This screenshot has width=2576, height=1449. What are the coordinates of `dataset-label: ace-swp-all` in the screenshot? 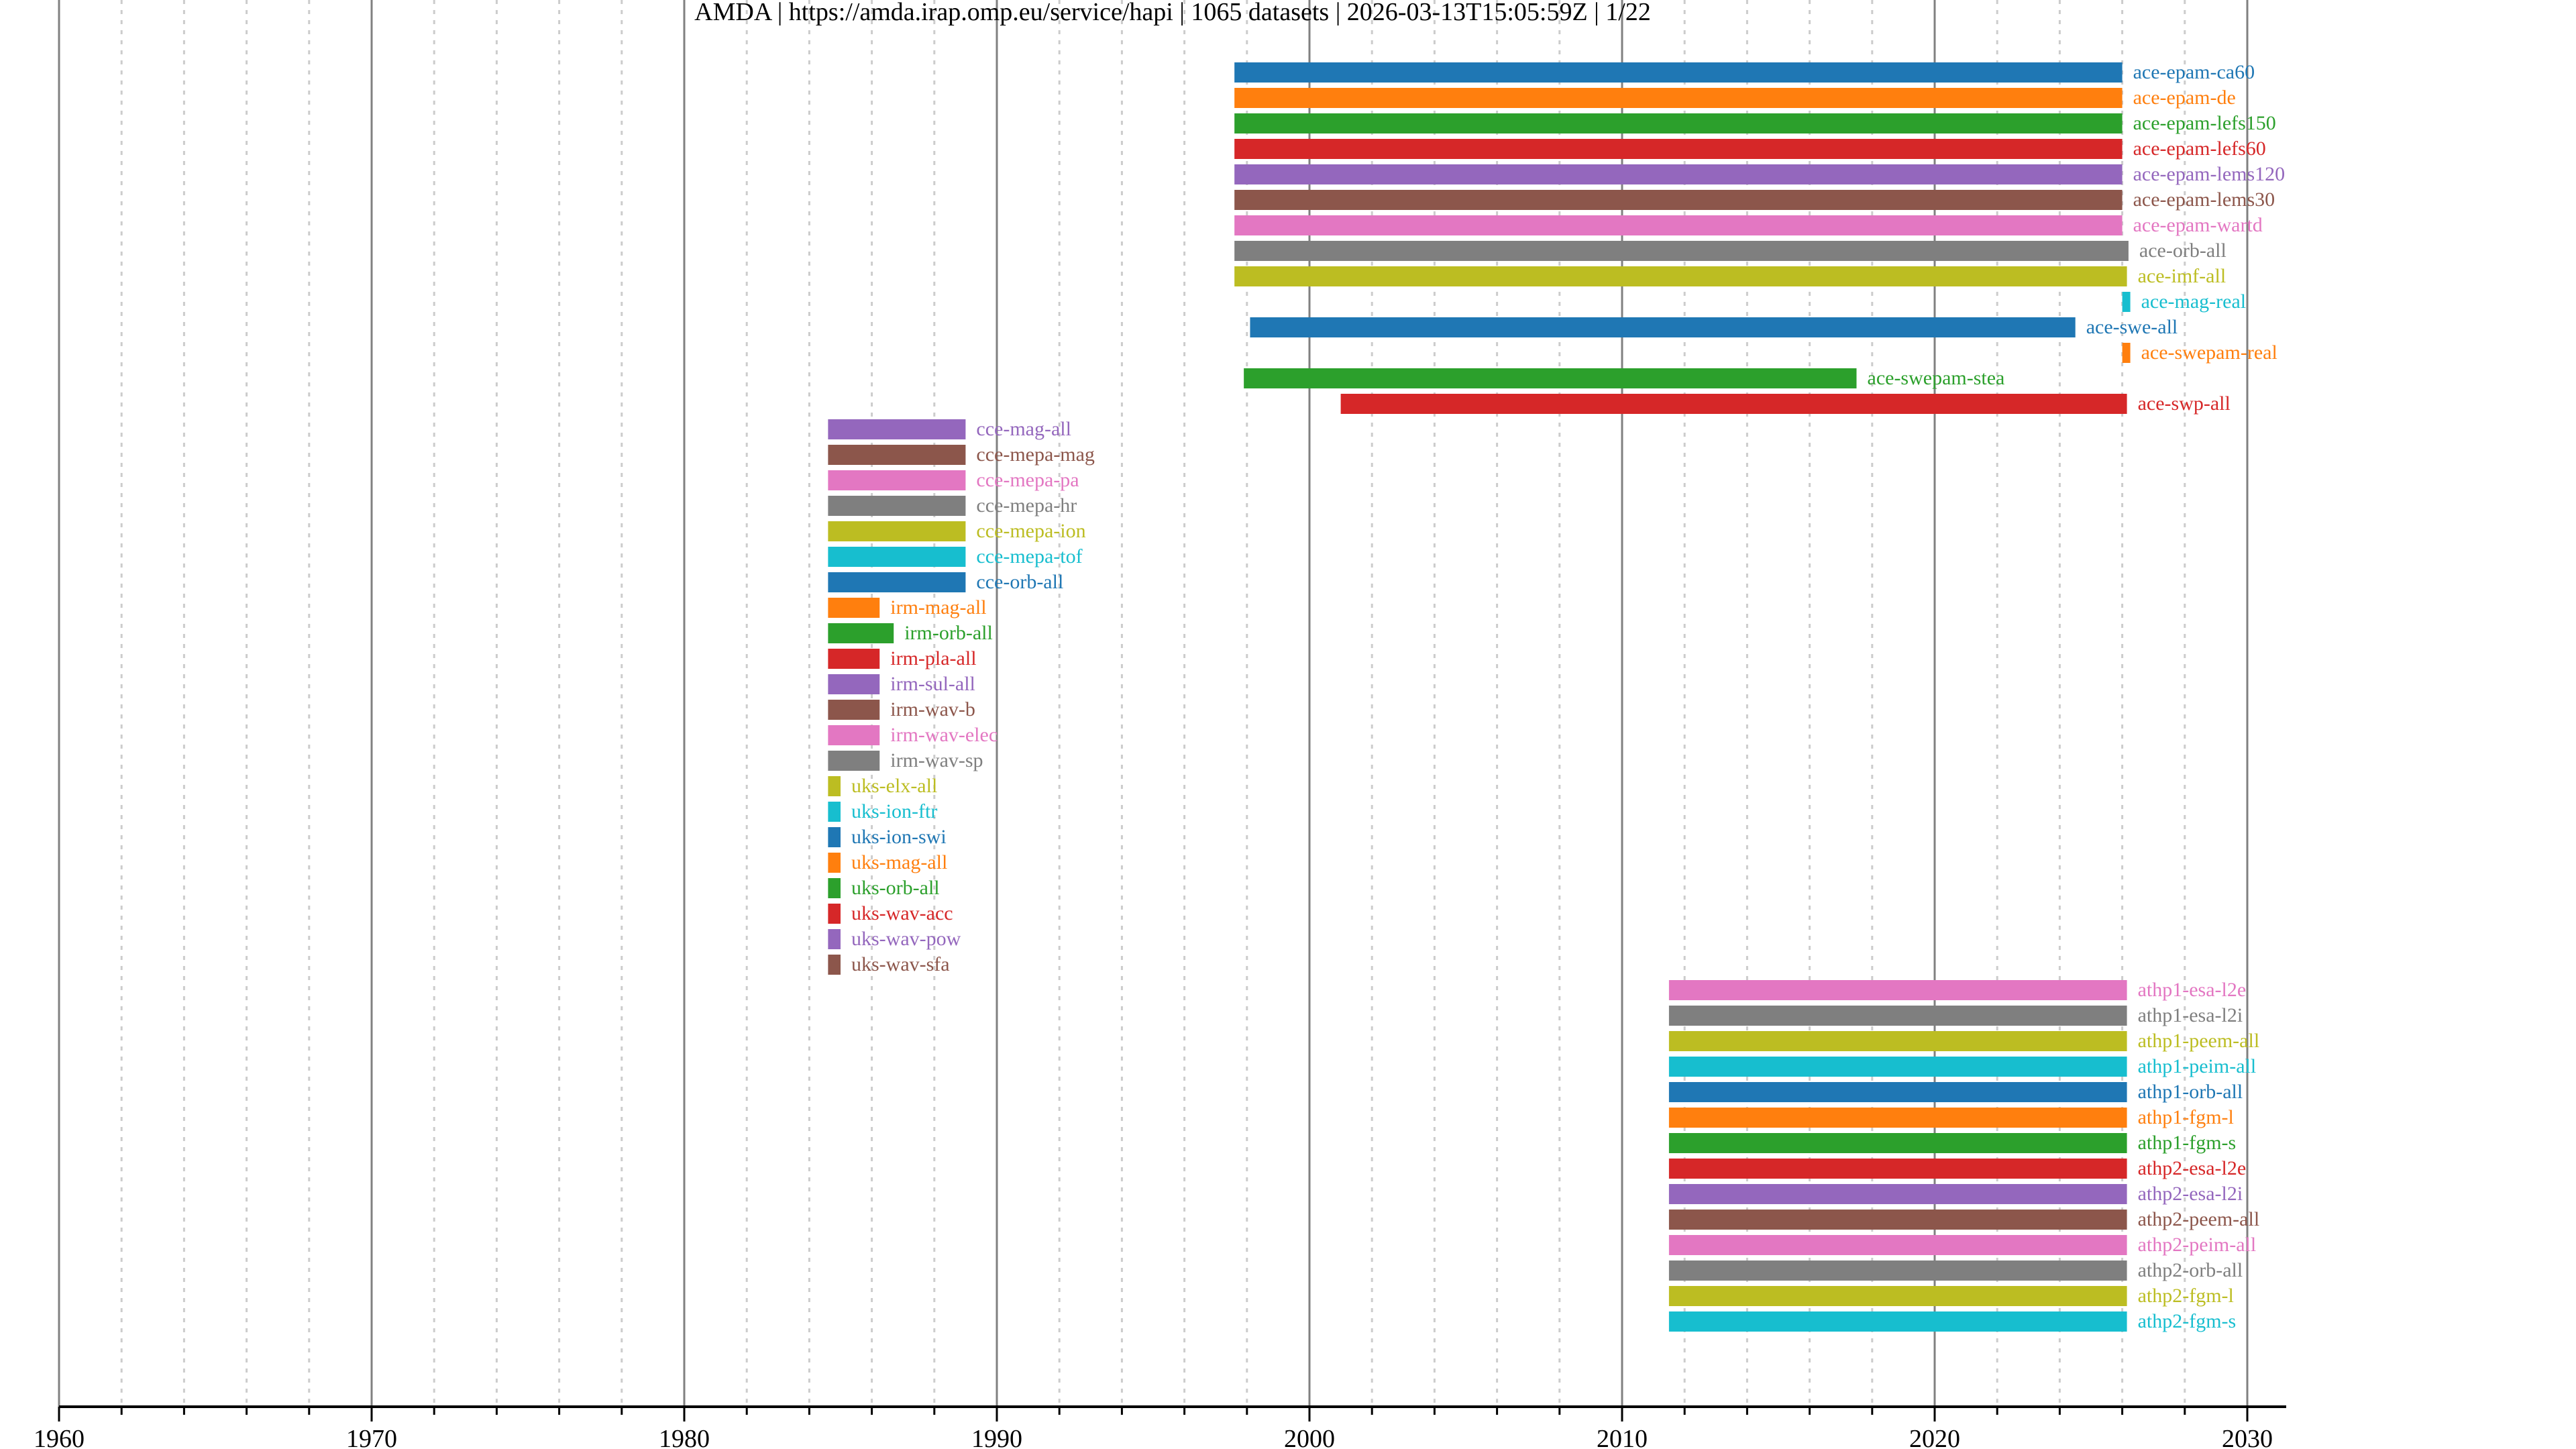 It's located at (2184, 403).